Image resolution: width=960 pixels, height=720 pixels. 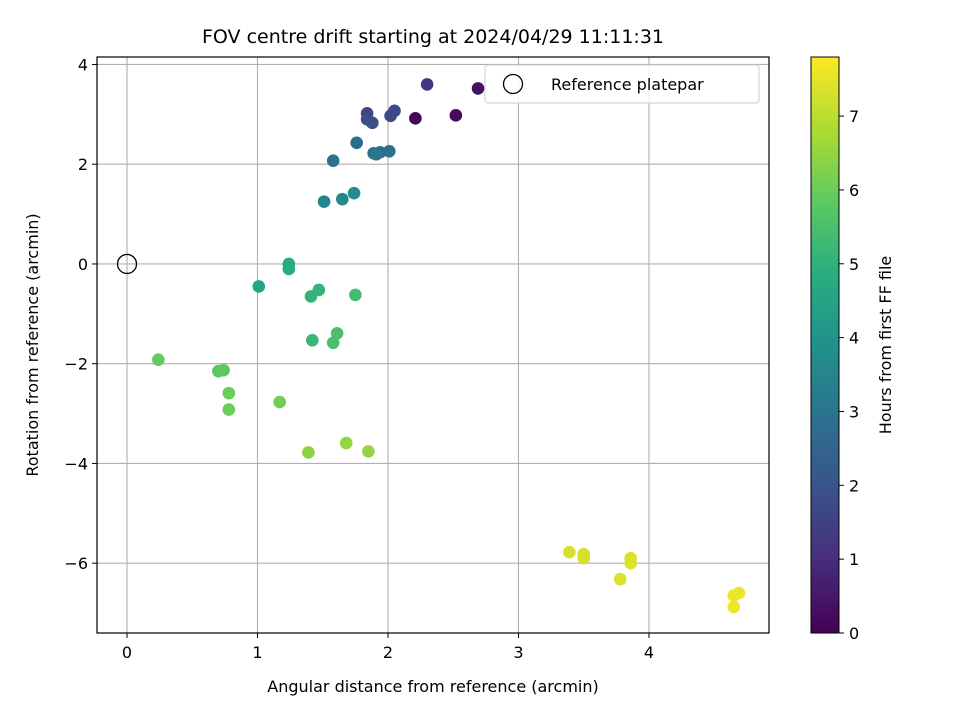 I want to click on reference-marker, so click(x=127, y=264).